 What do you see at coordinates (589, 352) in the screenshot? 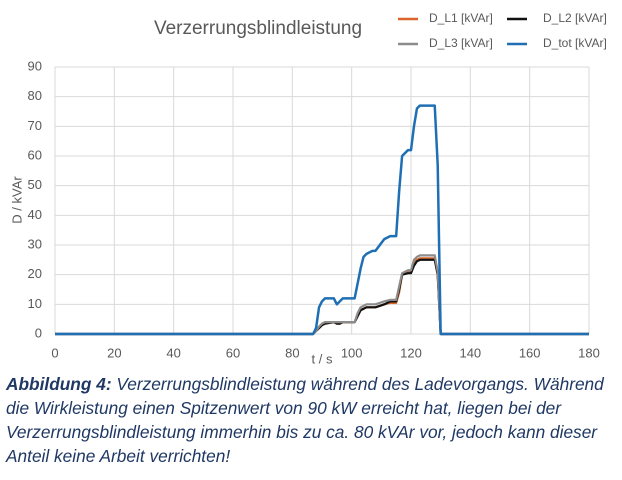
I see `x-tick-label: 180` at bounding box center [589, 352].